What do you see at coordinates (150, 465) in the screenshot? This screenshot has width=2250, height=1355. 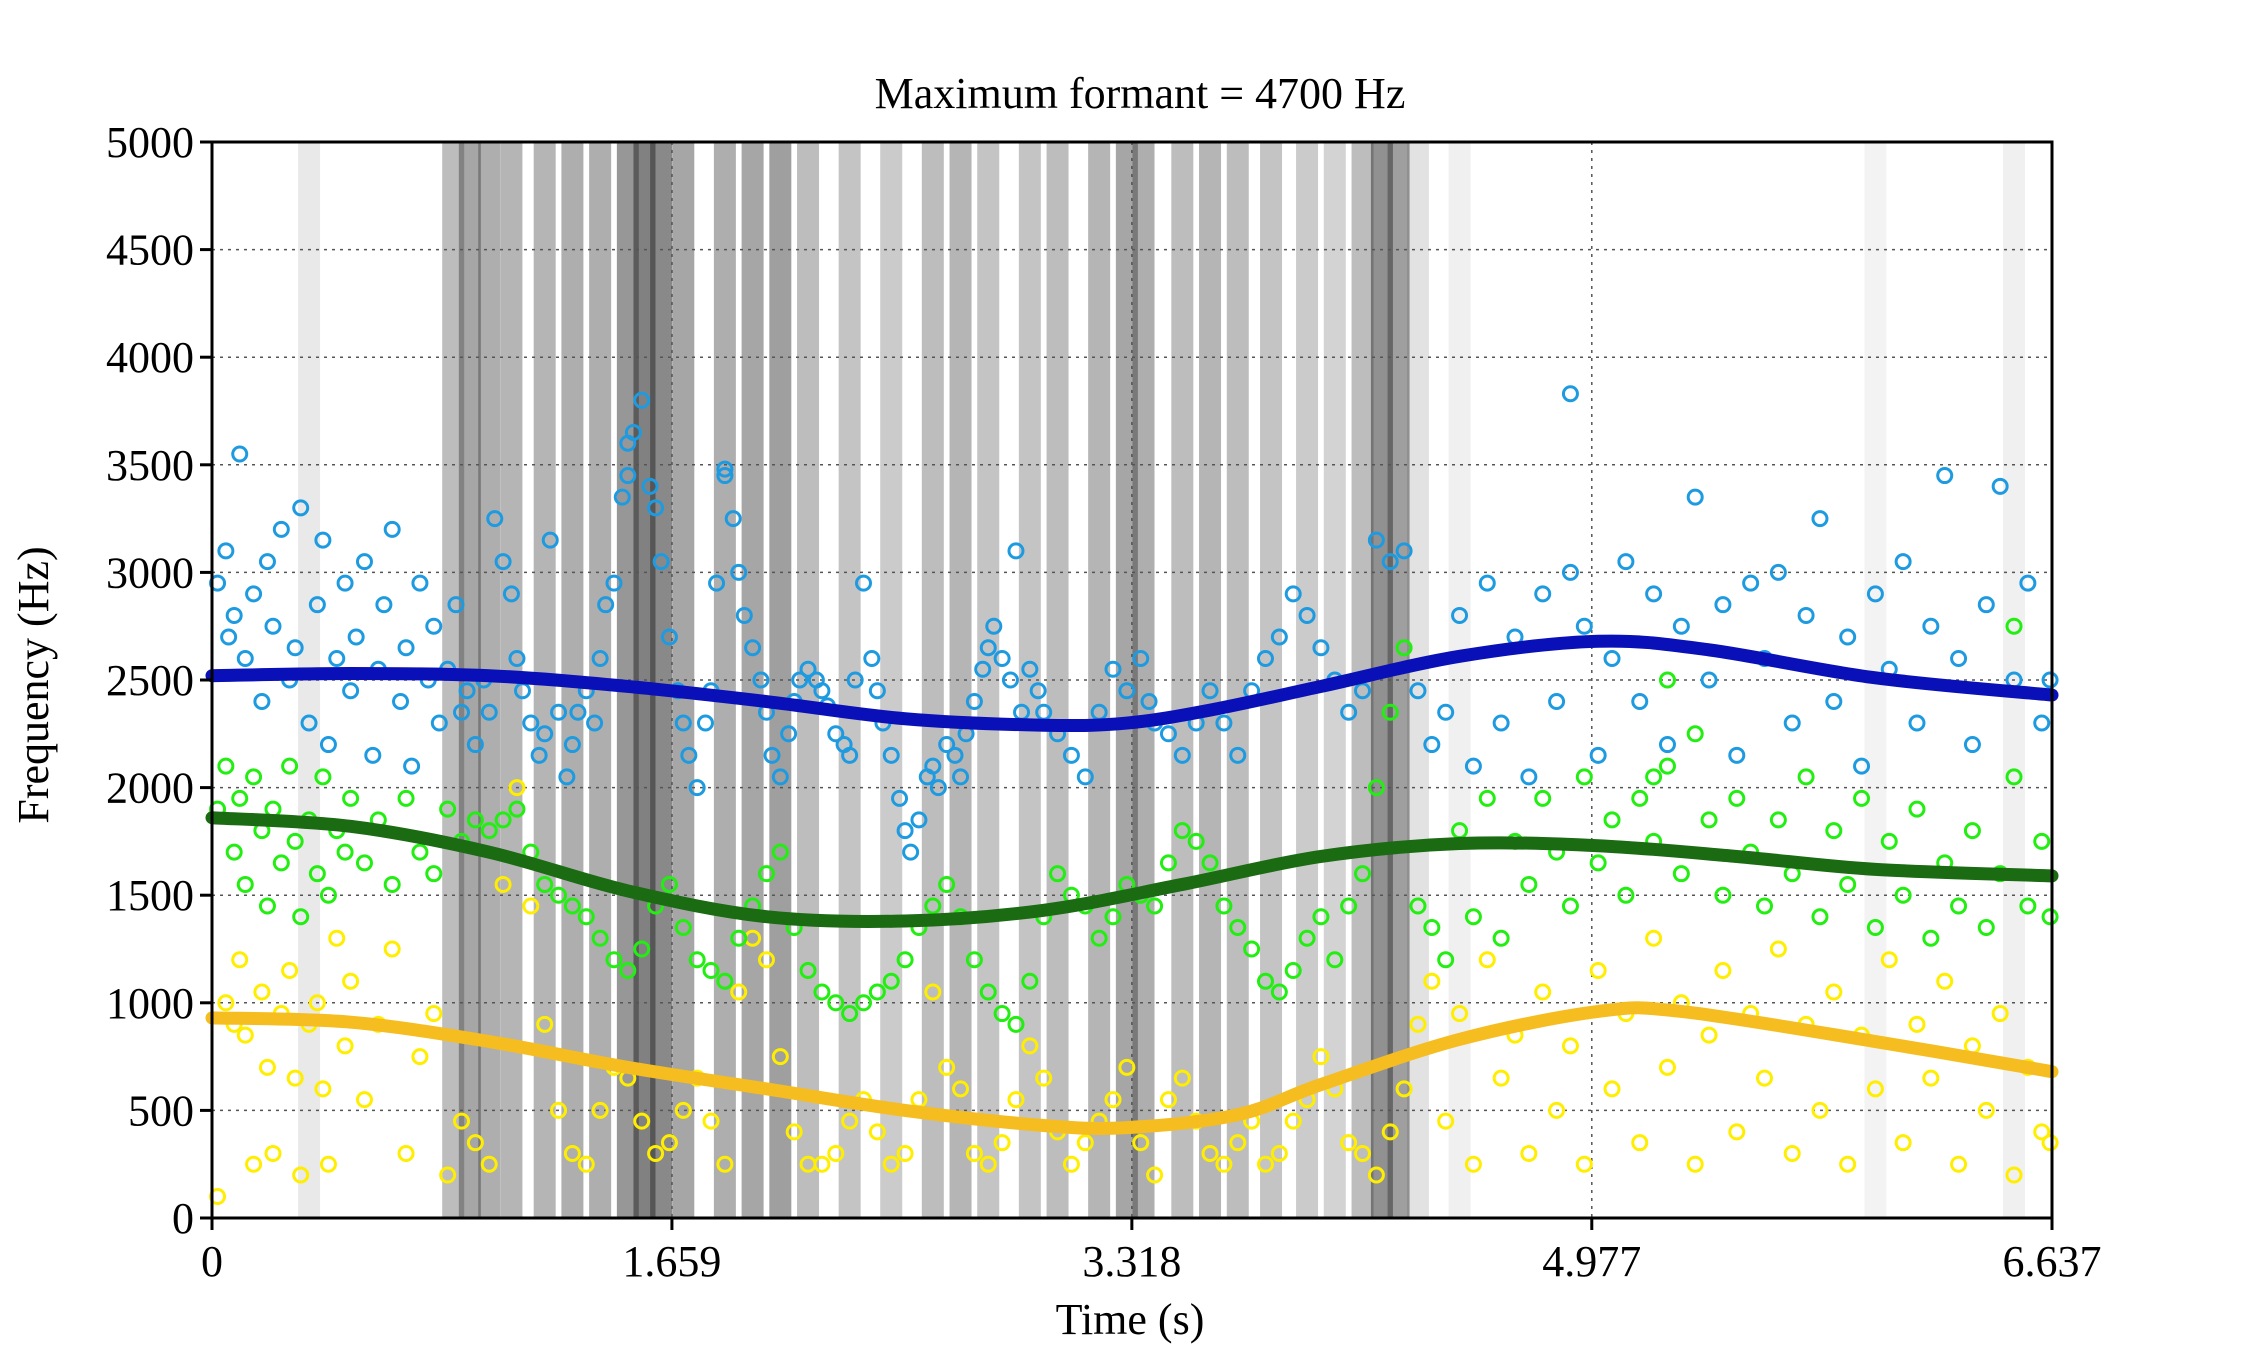 I see `y-tick-label: 3500` at bounding box center [150, 465].